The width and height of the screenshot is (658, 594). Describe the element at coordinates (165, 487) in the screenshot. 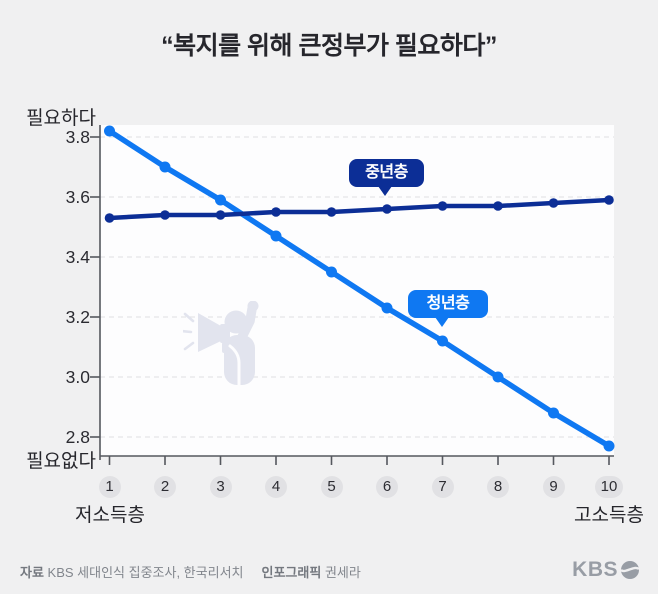

I see `x-tick-badge: 2` at that location.